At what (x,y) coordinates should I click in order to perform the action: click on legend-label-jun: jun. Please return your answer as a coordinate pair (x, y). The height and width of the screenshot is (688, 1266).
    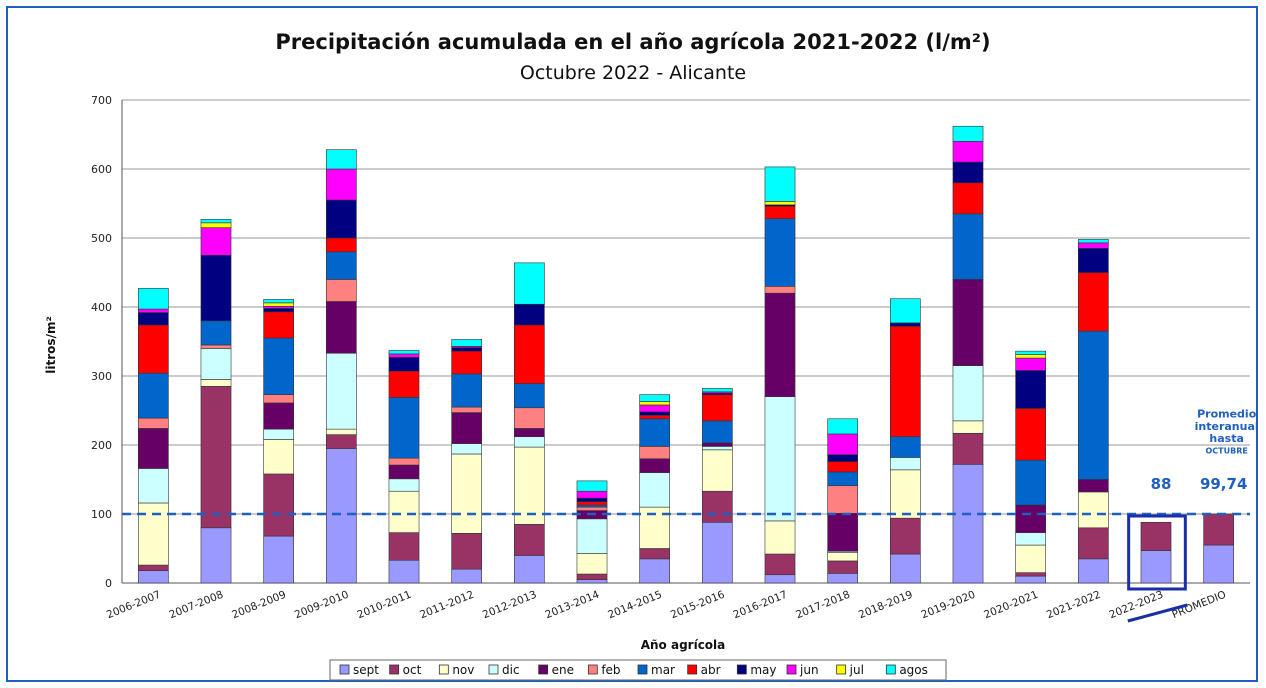
    Looking at the image, I should click on (809, 670).